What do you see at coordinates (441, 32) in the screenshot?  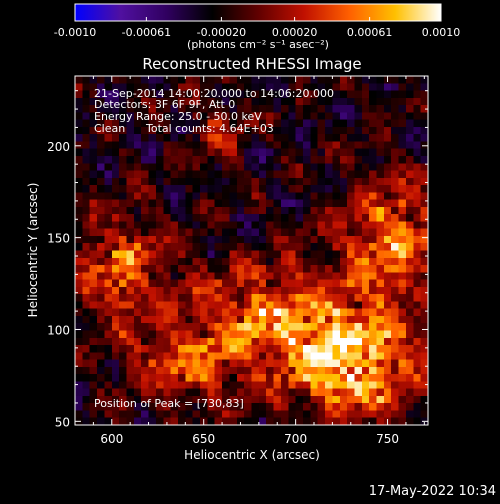 I see `colorbar-tick-label: 0.0010` at bounding box center [441, 32].